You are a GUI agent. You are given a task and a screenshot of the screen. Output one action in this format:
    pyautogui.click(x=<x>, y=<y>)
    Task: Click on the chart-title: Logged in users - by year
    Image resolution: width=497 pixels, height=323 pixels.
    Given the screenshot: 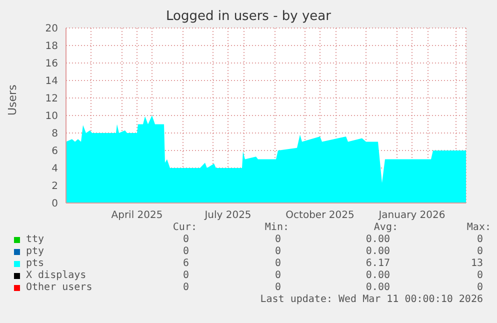 What is the action you would take?
    pyautogui.click(x=248, y=16)
    